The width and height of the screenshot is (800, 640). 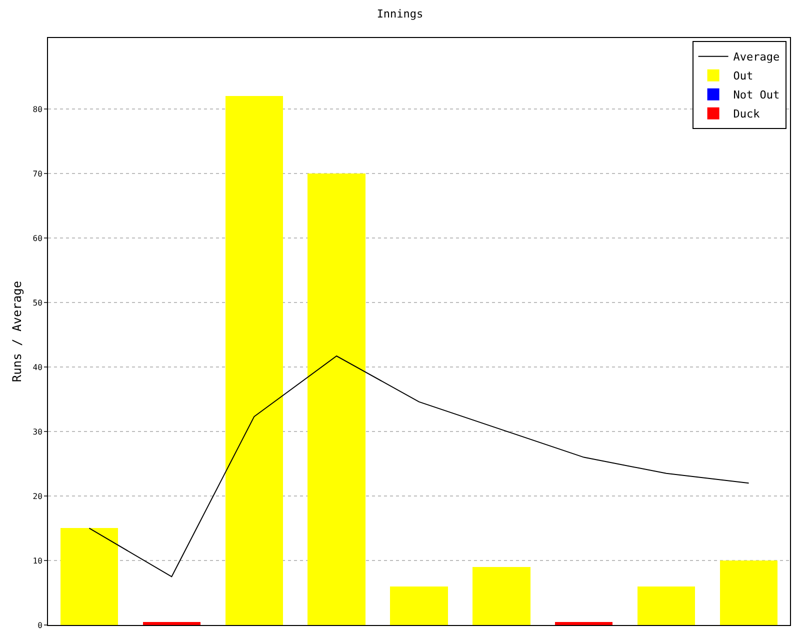 What do you see at coordinates (37, 431) in the screenshot?
I see `y-tick-label: 30` at bounding box center [37, 431].